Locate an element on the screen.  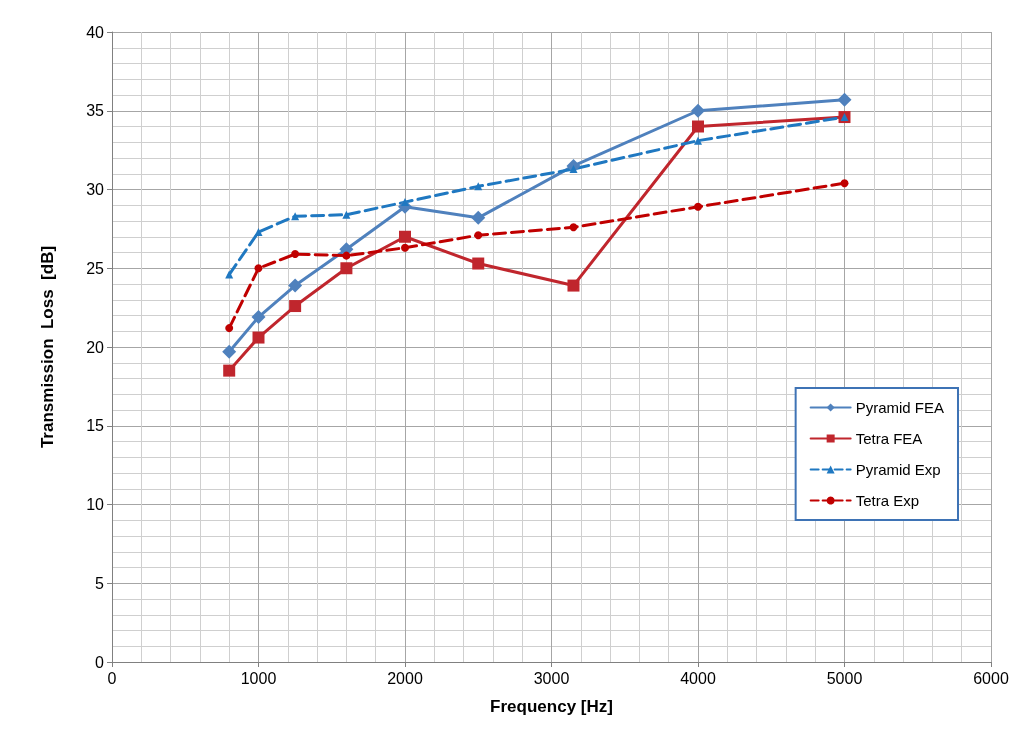
y-tick-label: 35 is located at coordinates (95, 111).